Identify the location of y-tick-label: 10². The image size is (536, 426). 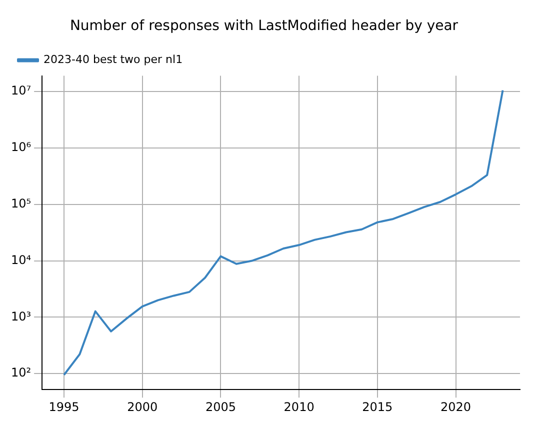
(21, 373).